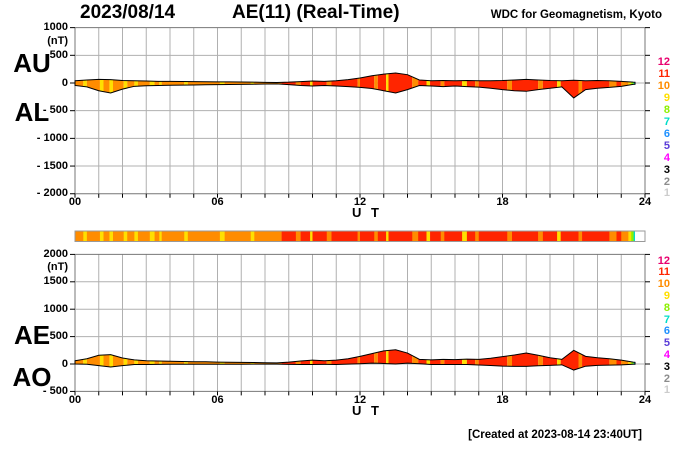  What do you see at coordinates (32, 335) in the screenshot?
I see `label-ae: AE` at bounding box center [32, 335].